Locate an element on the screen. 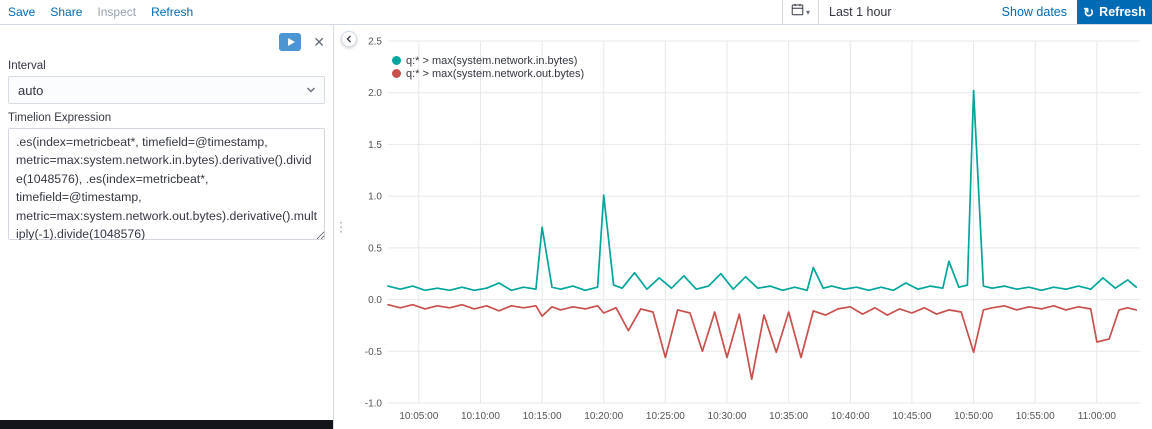  run-expression-button is located at coordinates (290, 42).